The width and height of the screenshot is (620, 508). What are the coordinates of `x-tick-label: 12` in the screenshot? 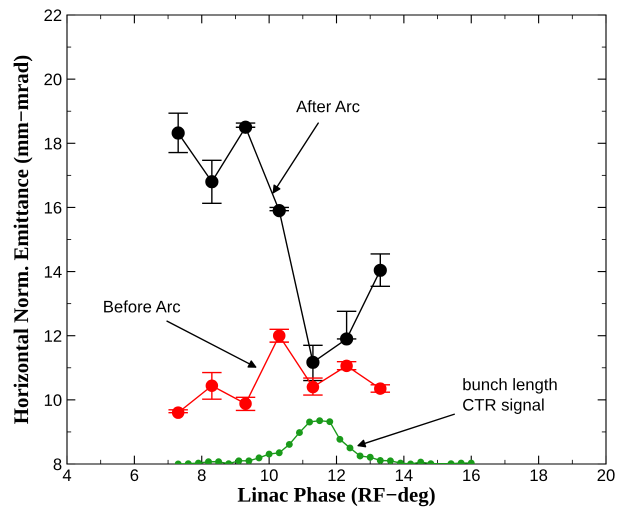 It's located at (336, 475).